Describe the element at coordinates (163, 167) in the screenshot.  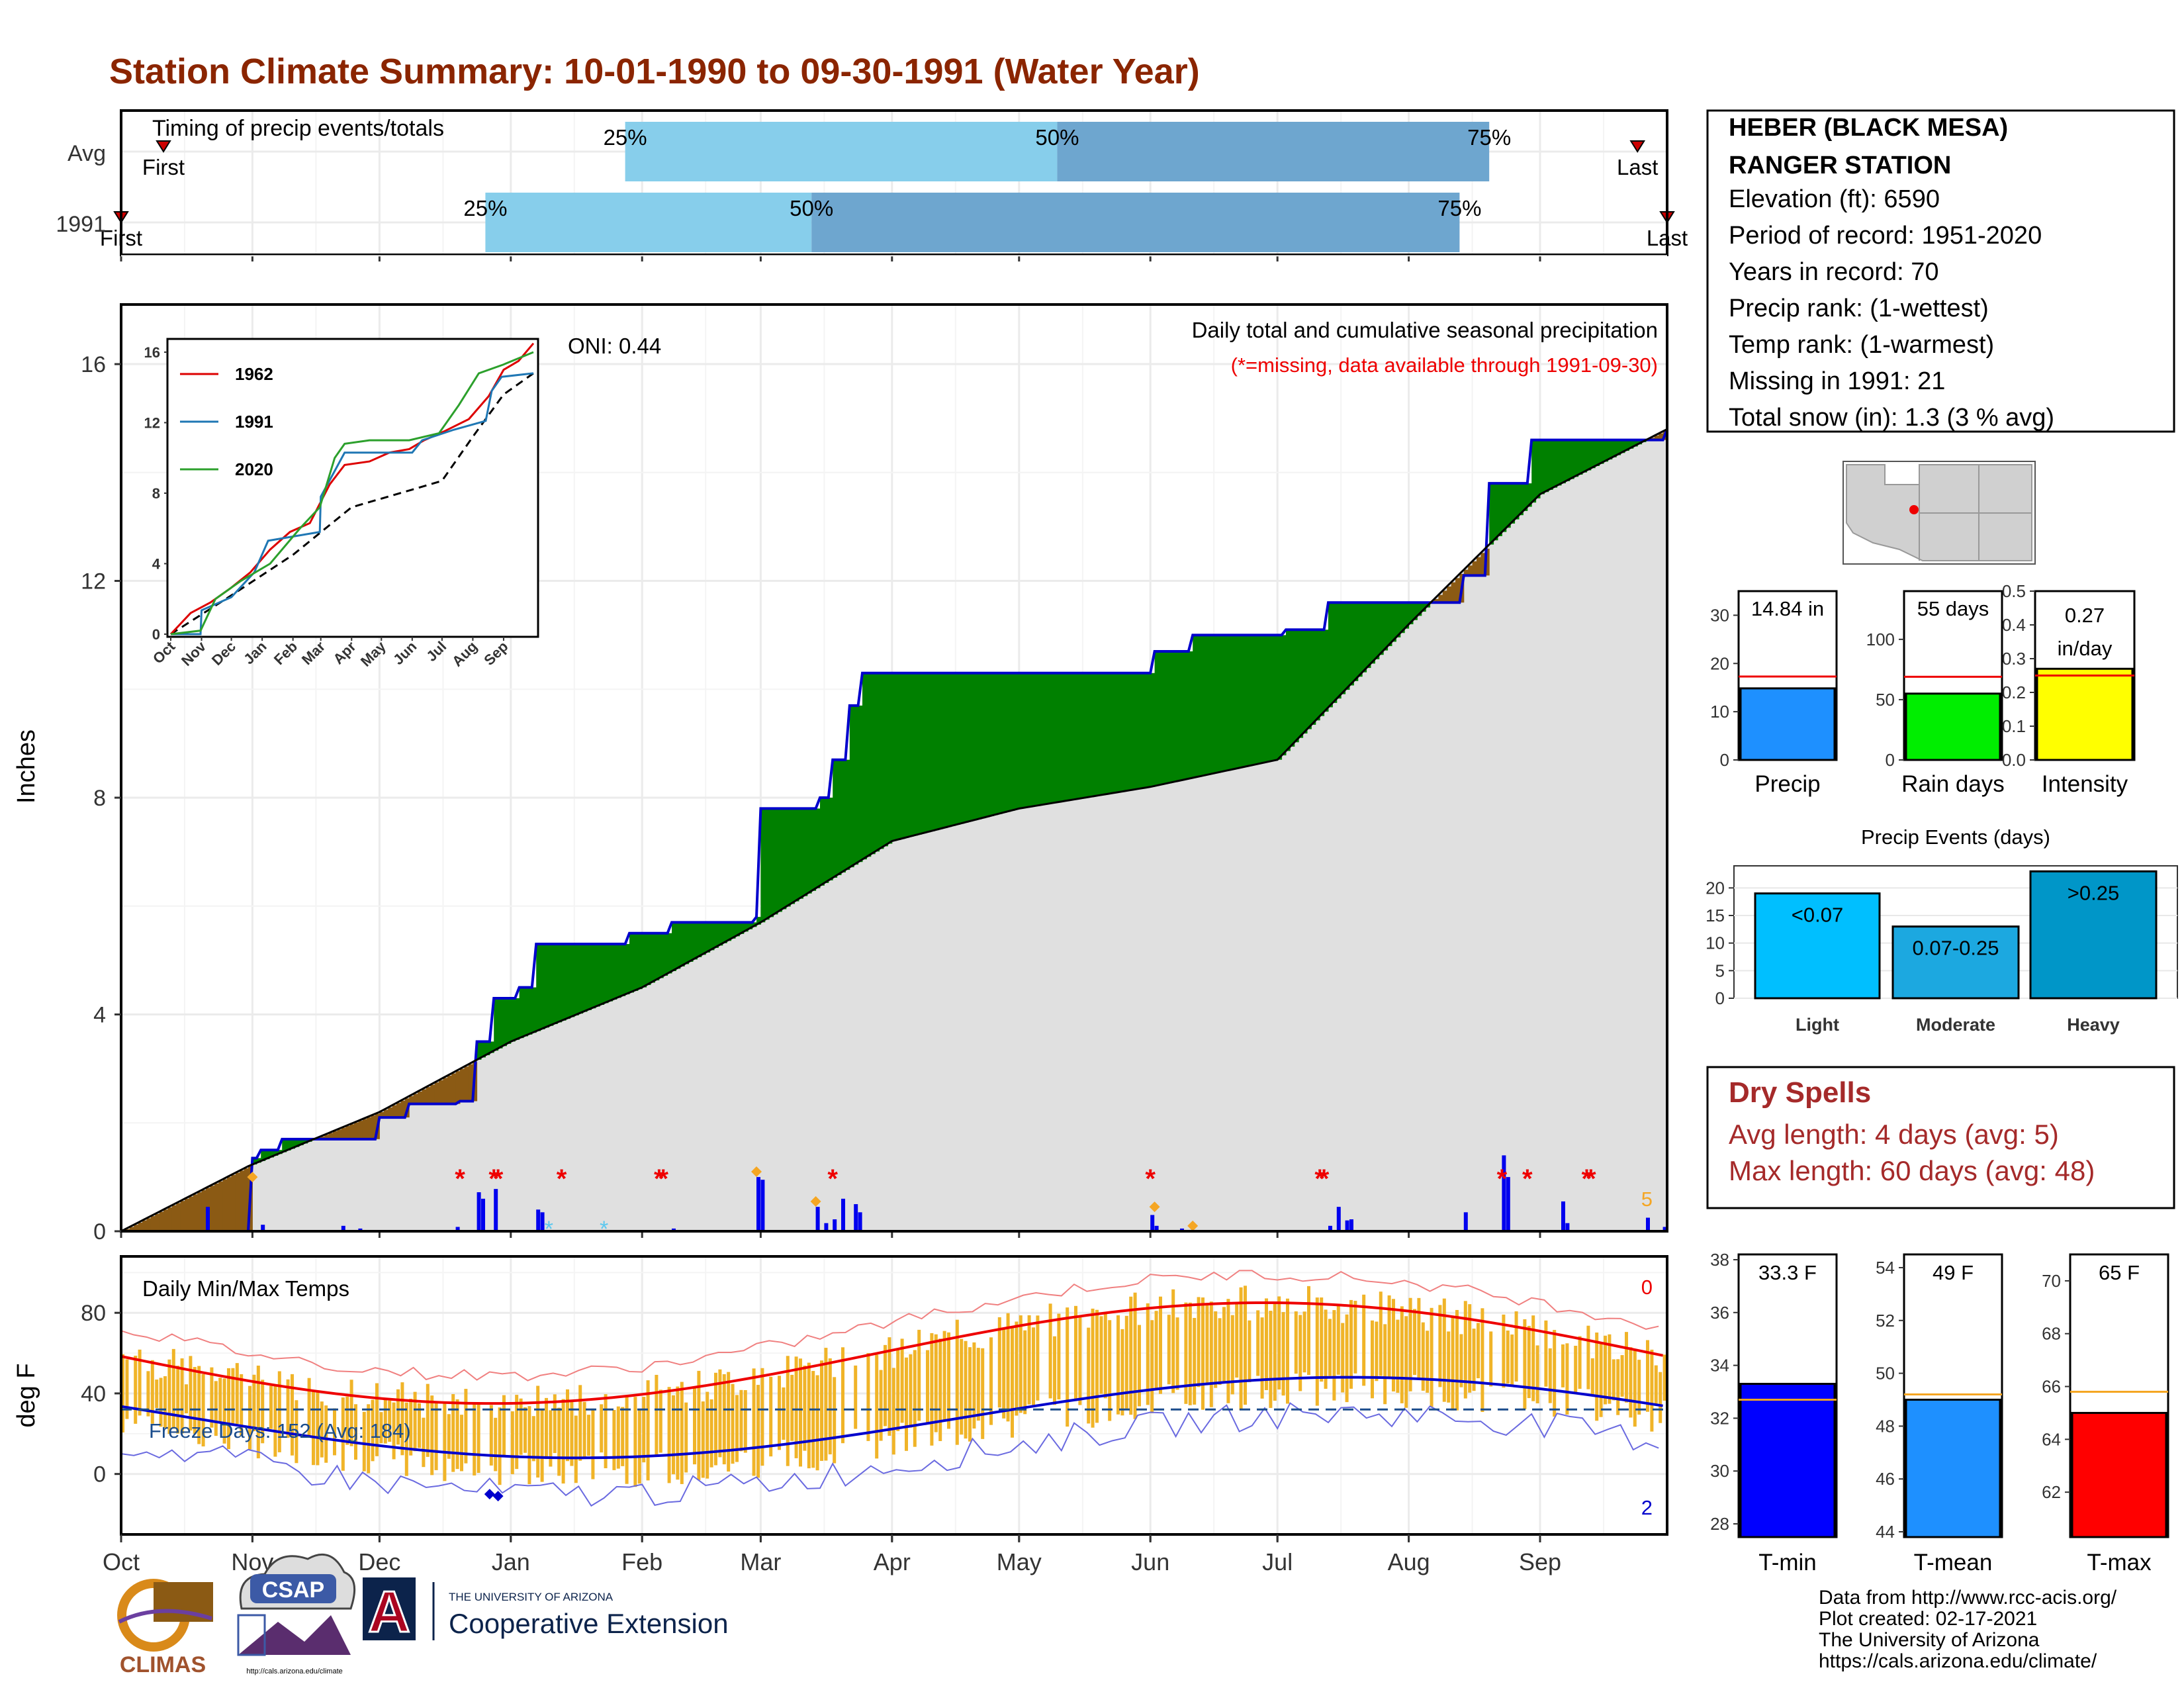
I see `timing-first-label: First` at that location.